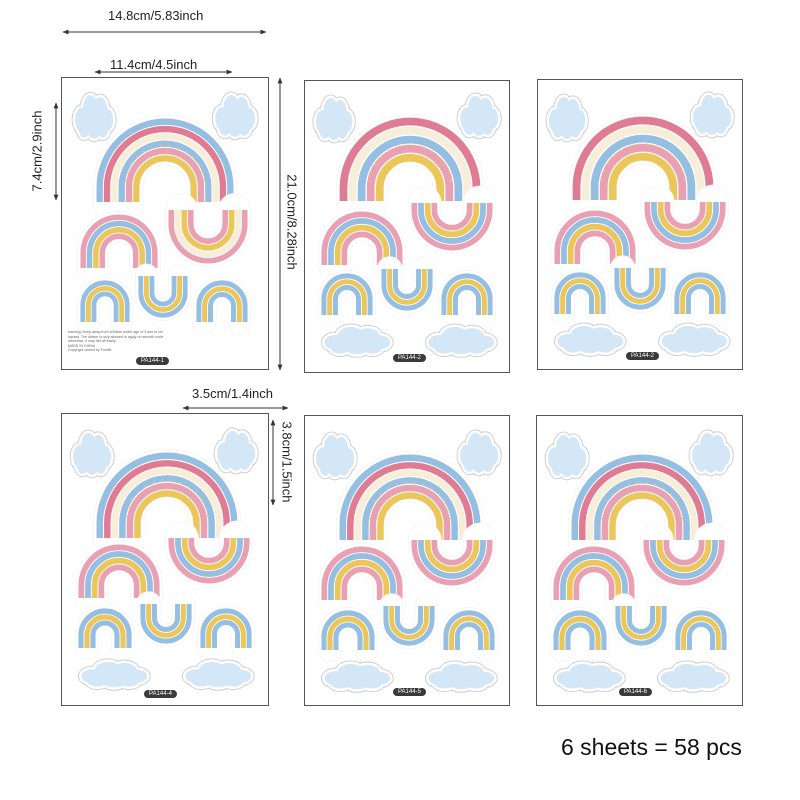 The image size is (800, 800). I want to click on sheet-count-caption: 6 sheets = 58 pcs, so click(651, 747).